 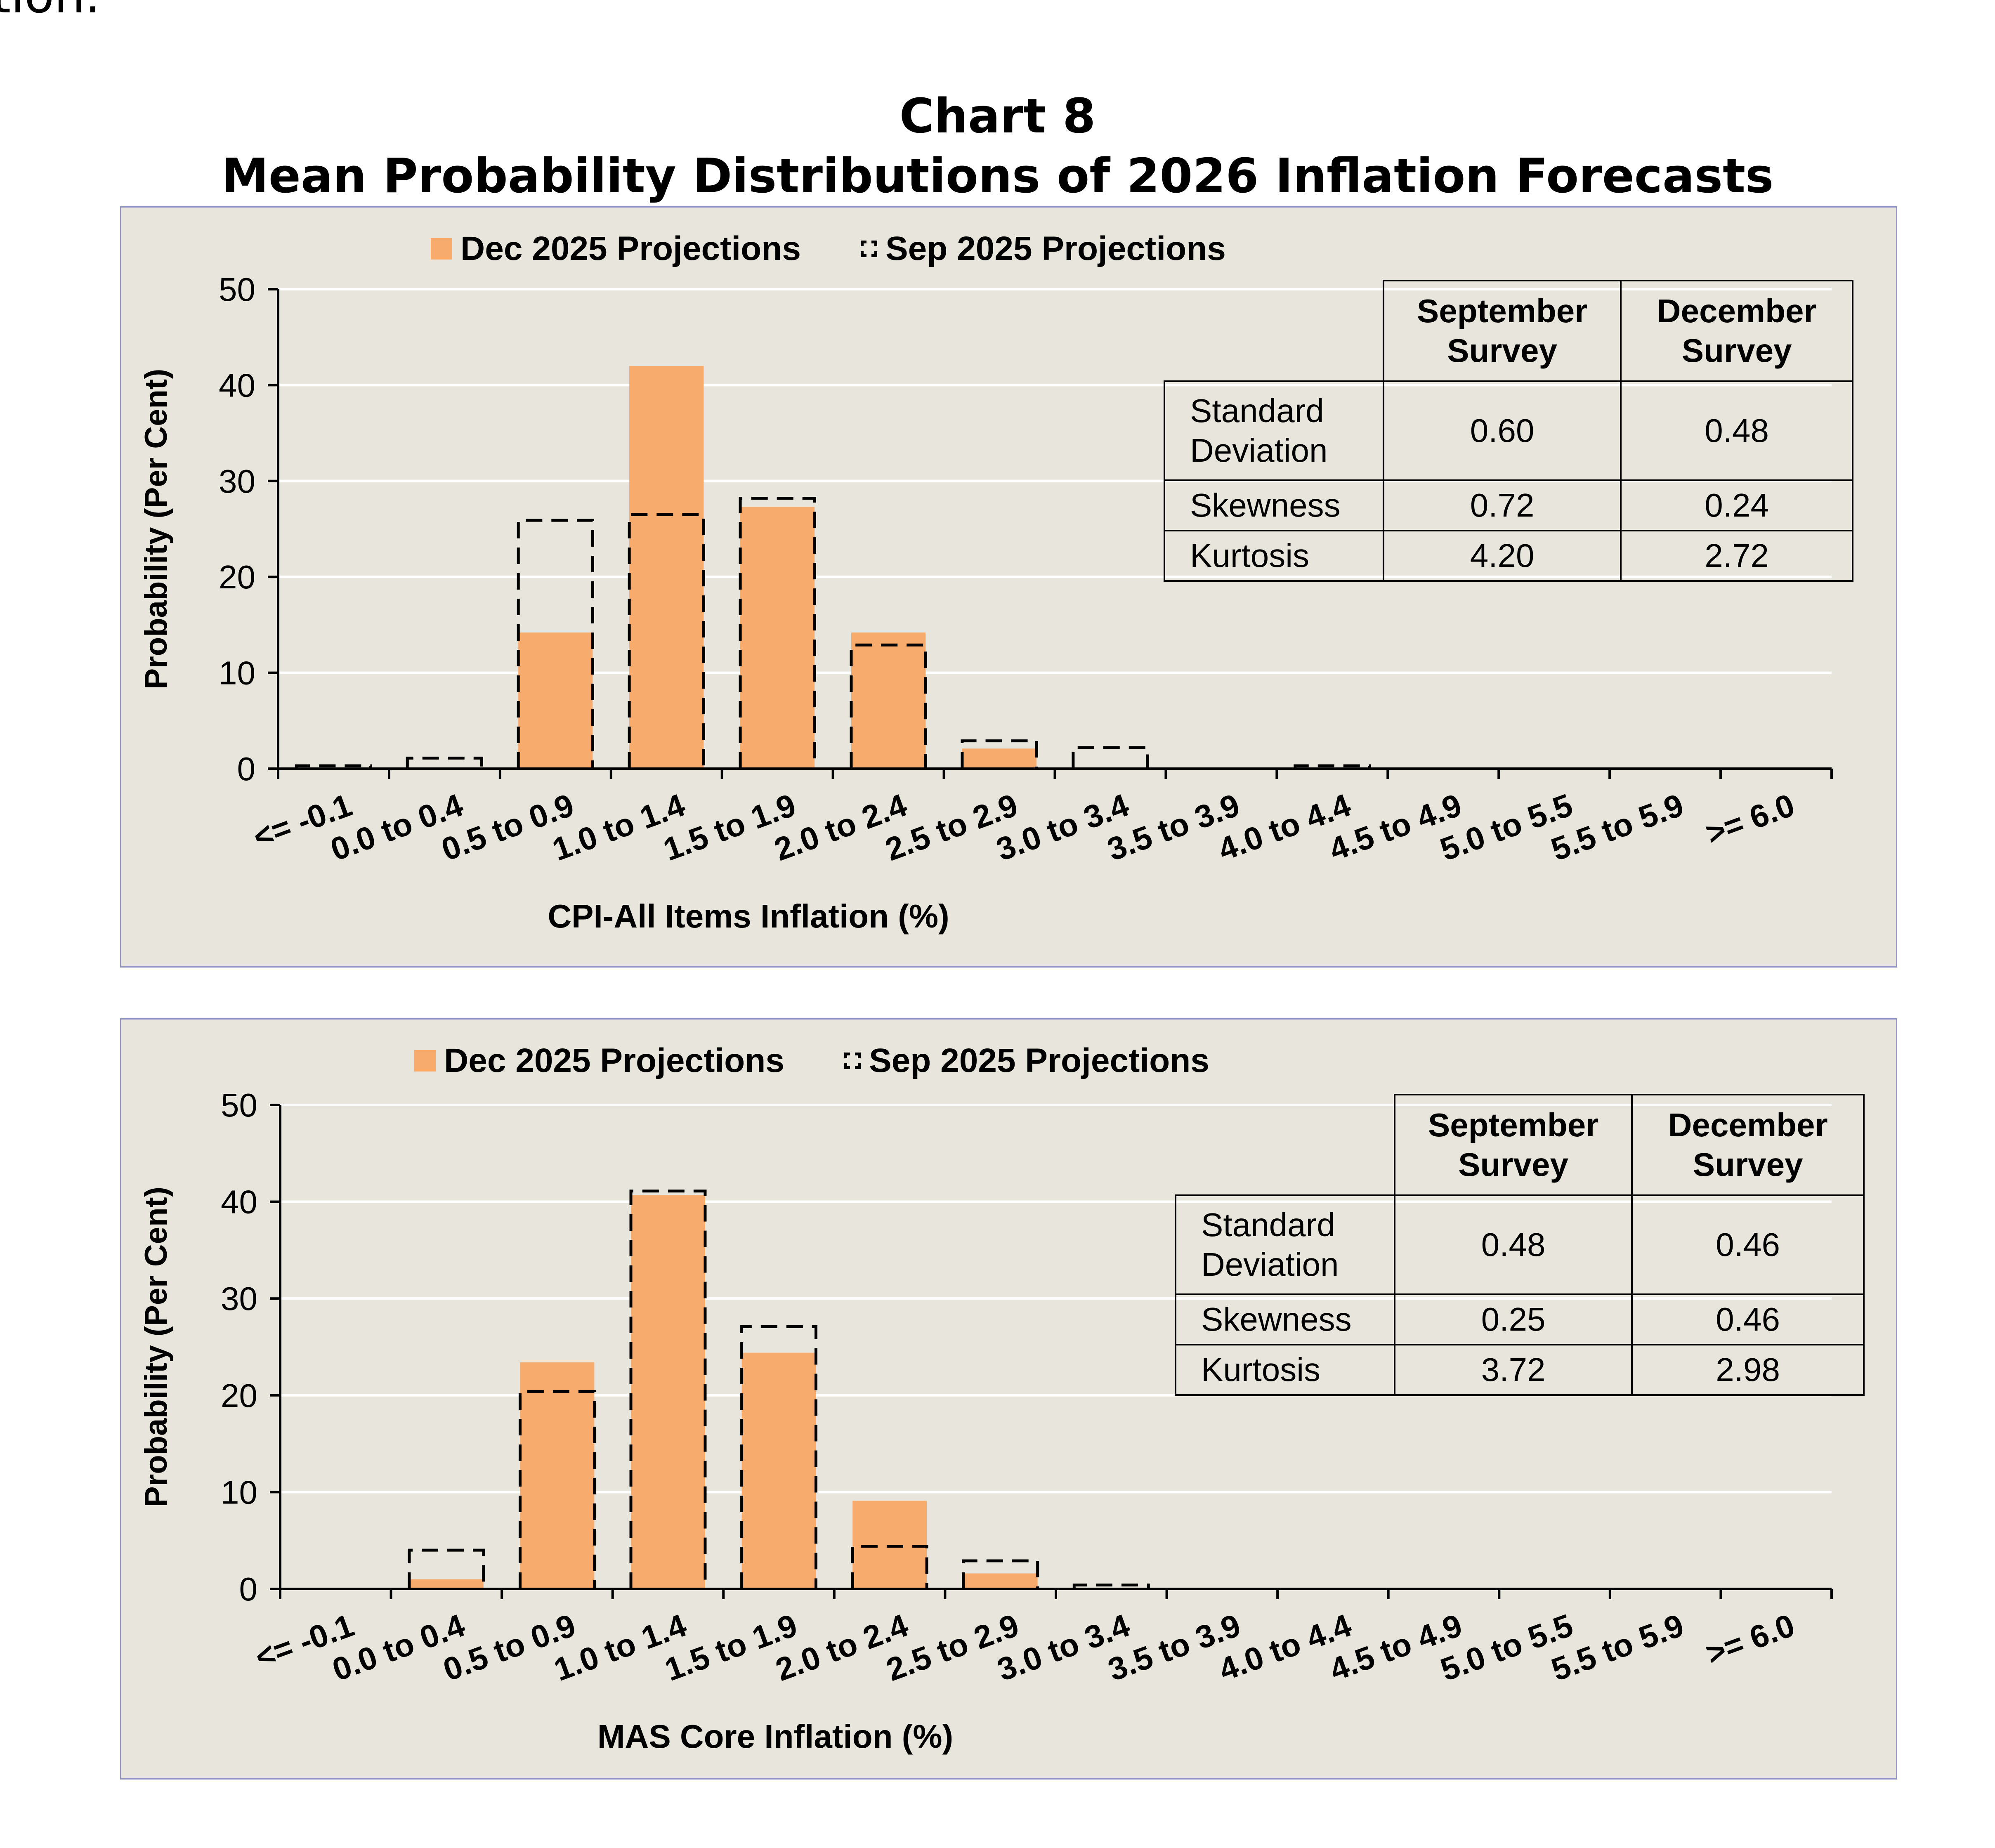 I want to click on stats-value: 0.72, so click(x=1502, y=505).